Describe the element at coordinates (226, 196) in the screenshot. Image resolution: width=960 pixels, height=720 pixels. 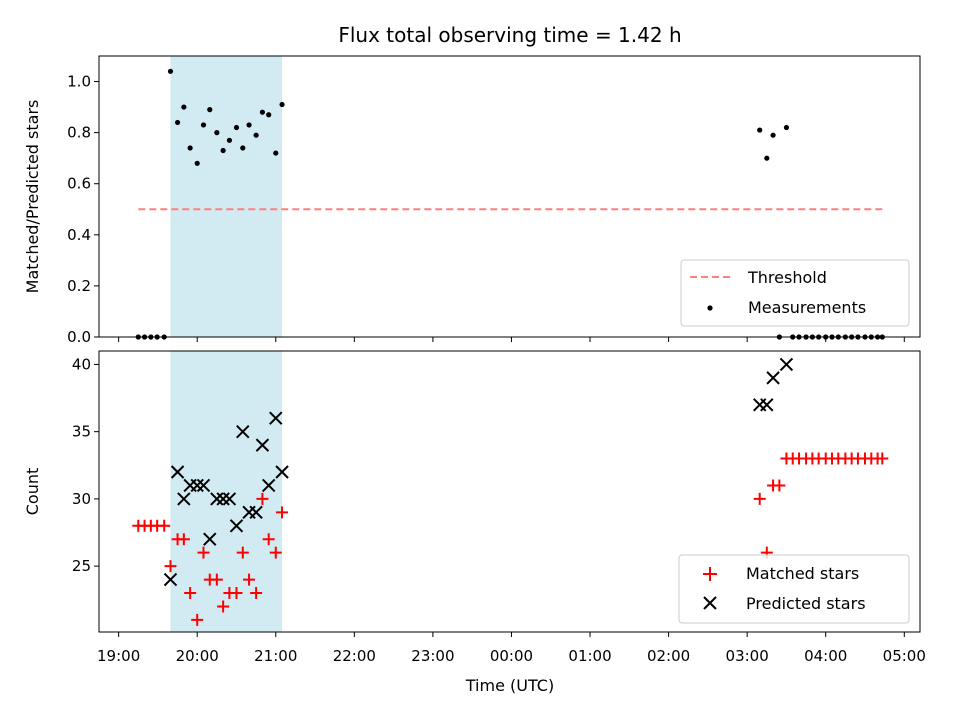
I see `observing-window-shade` at that location.